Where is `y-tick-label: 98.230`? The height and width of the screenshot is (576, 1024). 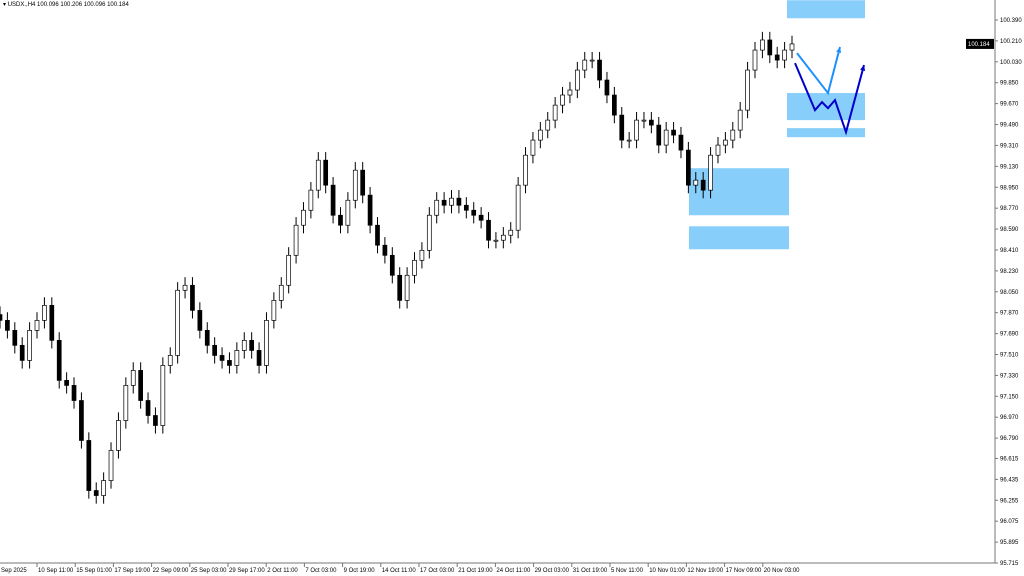
y-tick-label: 98.230 is located at coordinates (1009, 272).